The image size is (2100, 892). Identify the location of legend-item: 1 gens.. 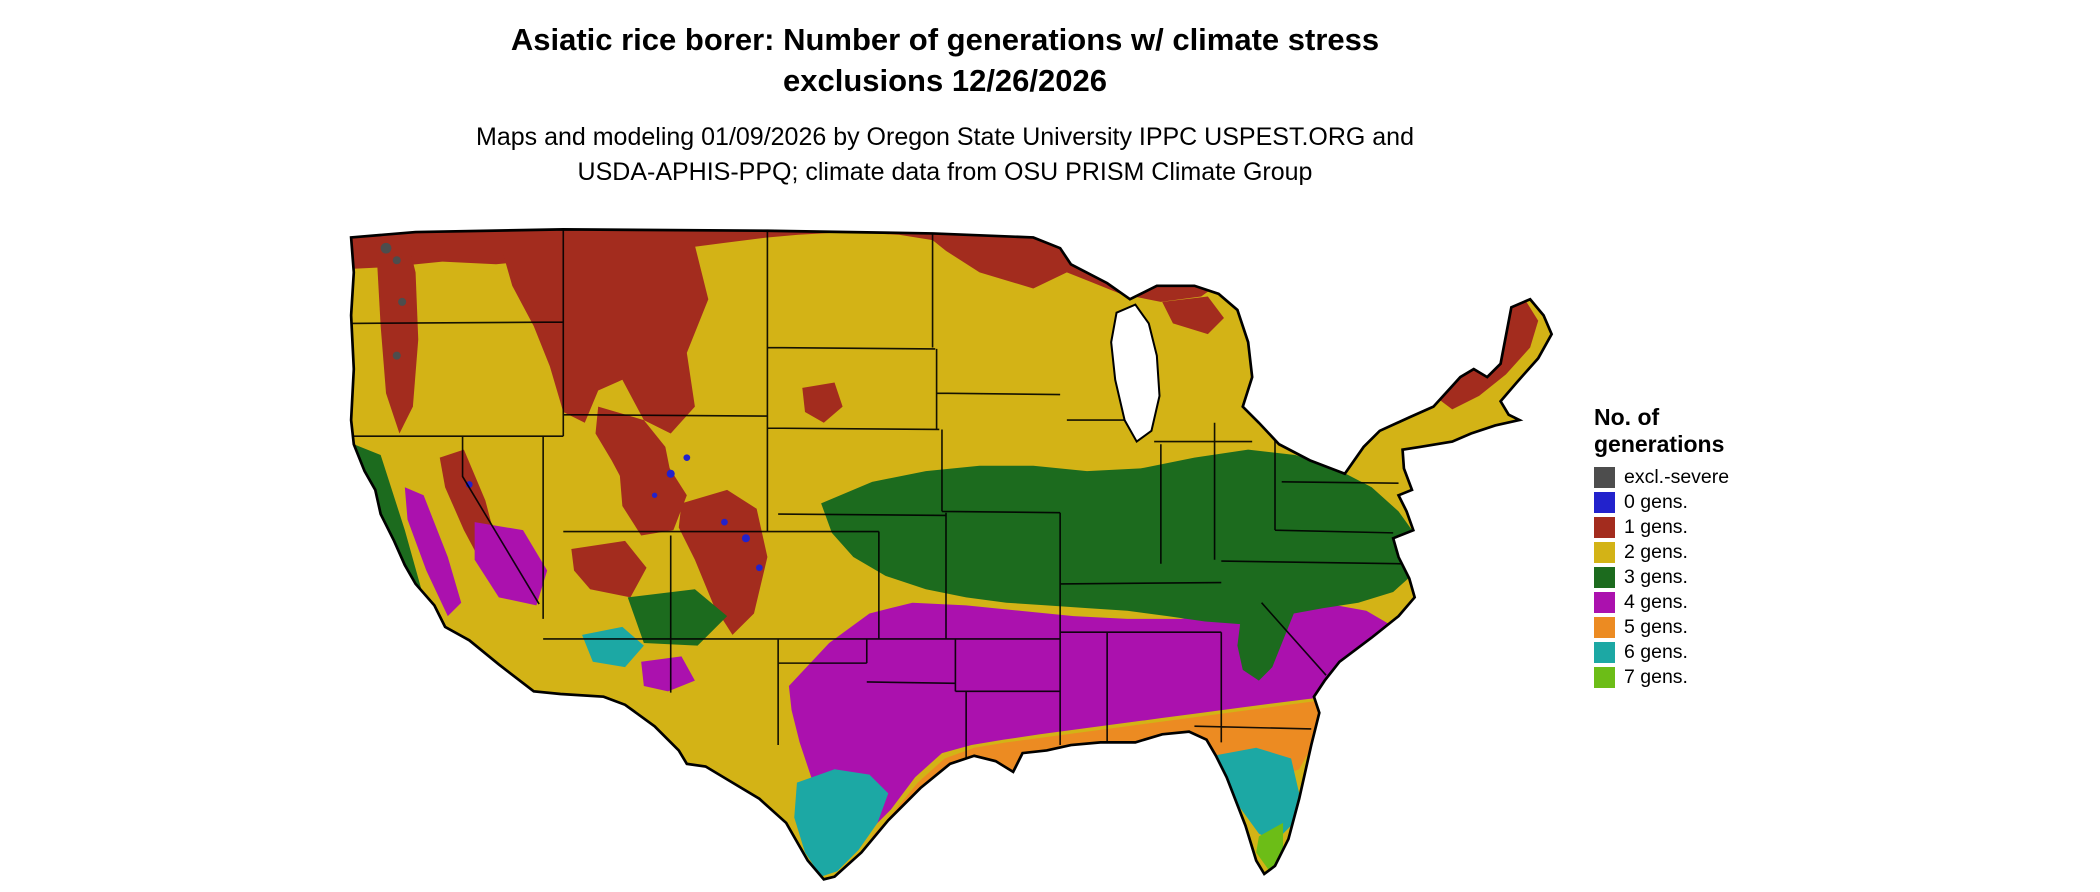
(1709, 527).